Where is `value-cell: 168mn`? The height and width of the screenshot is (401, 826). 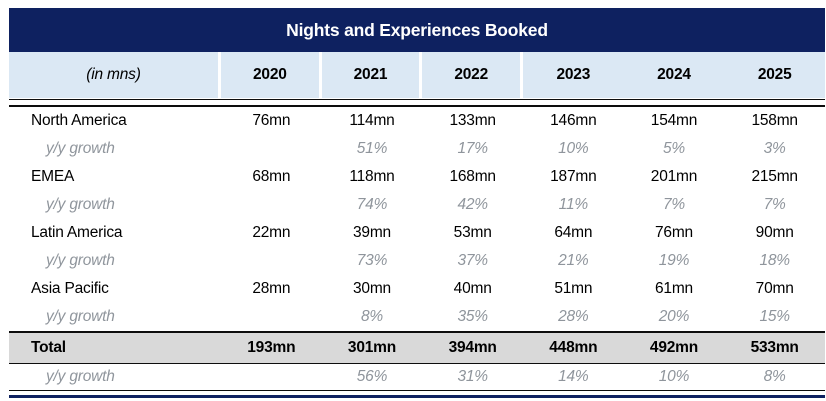
value-cell: 168mn is located at coordinates (472, 176).